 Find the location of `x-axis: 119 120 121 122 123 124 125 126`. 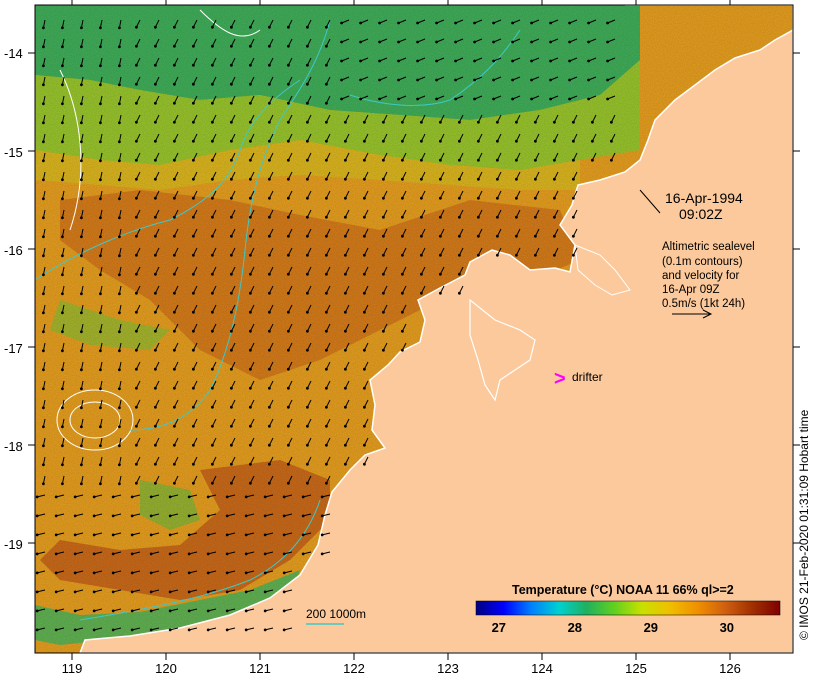

x-axis: 119 120 121 122 123 124 125 126 is located at coordinates (401, 668).